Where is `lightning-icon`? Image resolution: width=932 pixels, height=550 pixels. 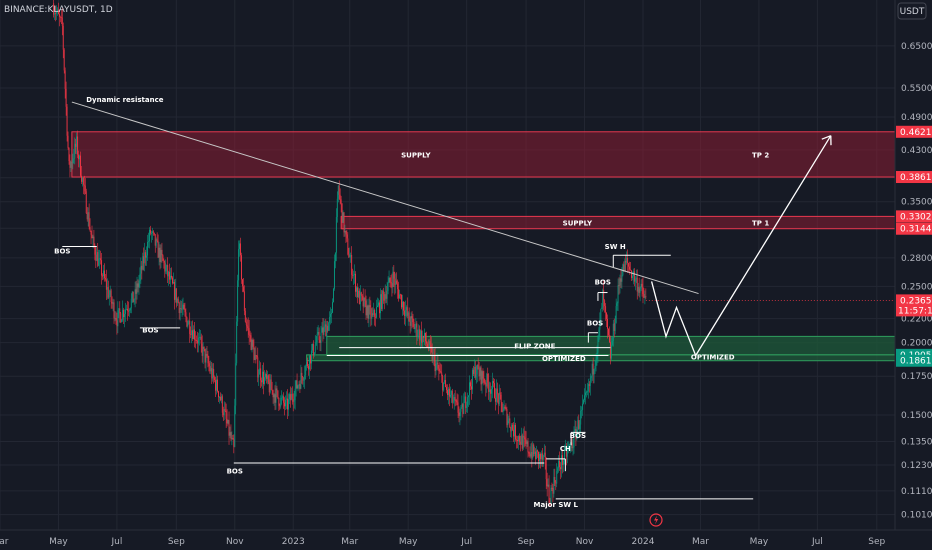 lightning-icon is located at coordinates (656, 520).